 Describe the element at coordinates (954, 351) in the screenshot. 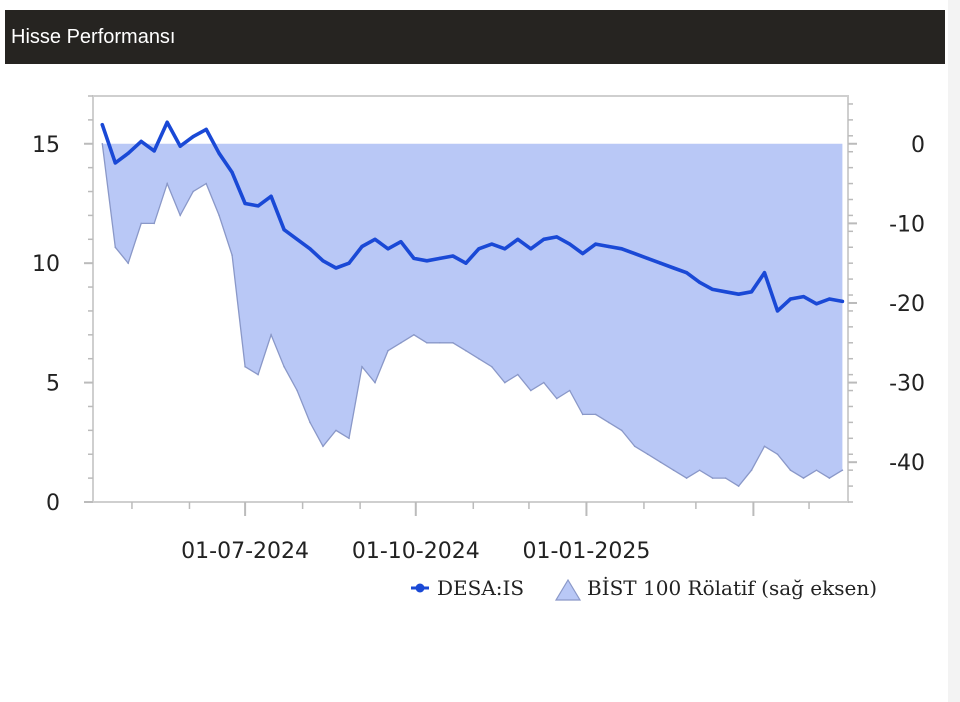

I see `scrollbar-track` at that location.